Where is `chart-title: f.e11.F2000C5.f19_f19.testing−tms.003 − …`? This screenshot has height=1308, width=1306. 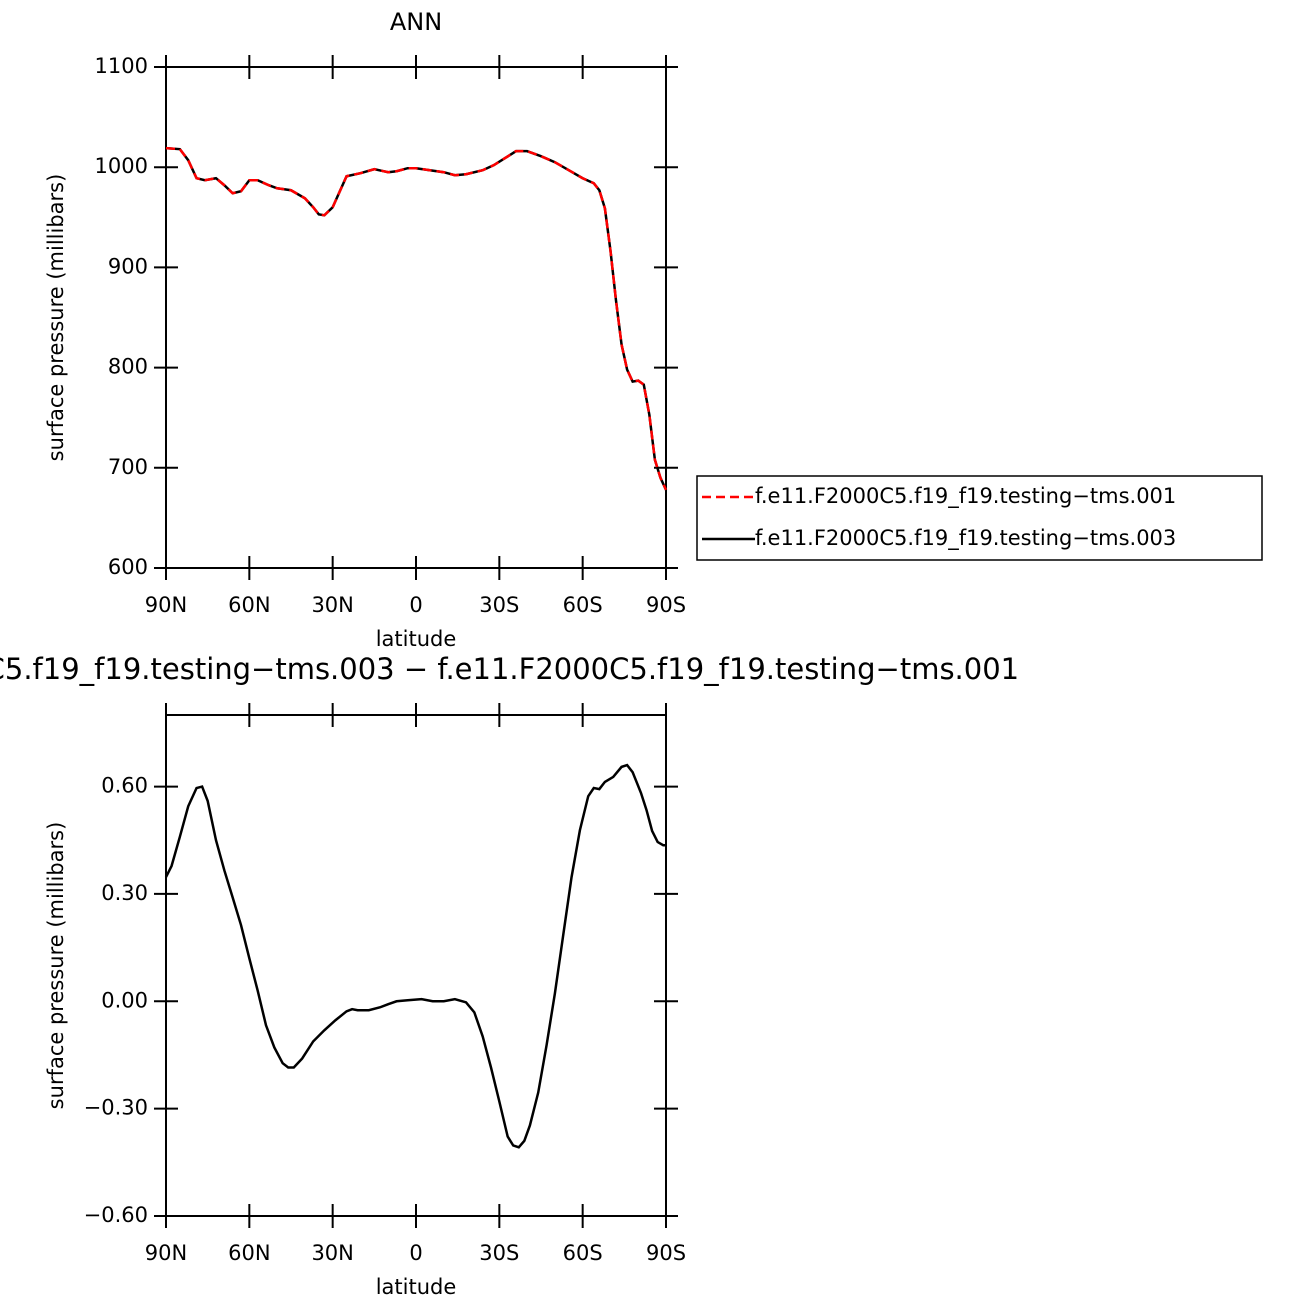
chart-title: f.e11.F2000C5.f19_f19.testing−tms.003 − … is located at coordinates (509, 669).